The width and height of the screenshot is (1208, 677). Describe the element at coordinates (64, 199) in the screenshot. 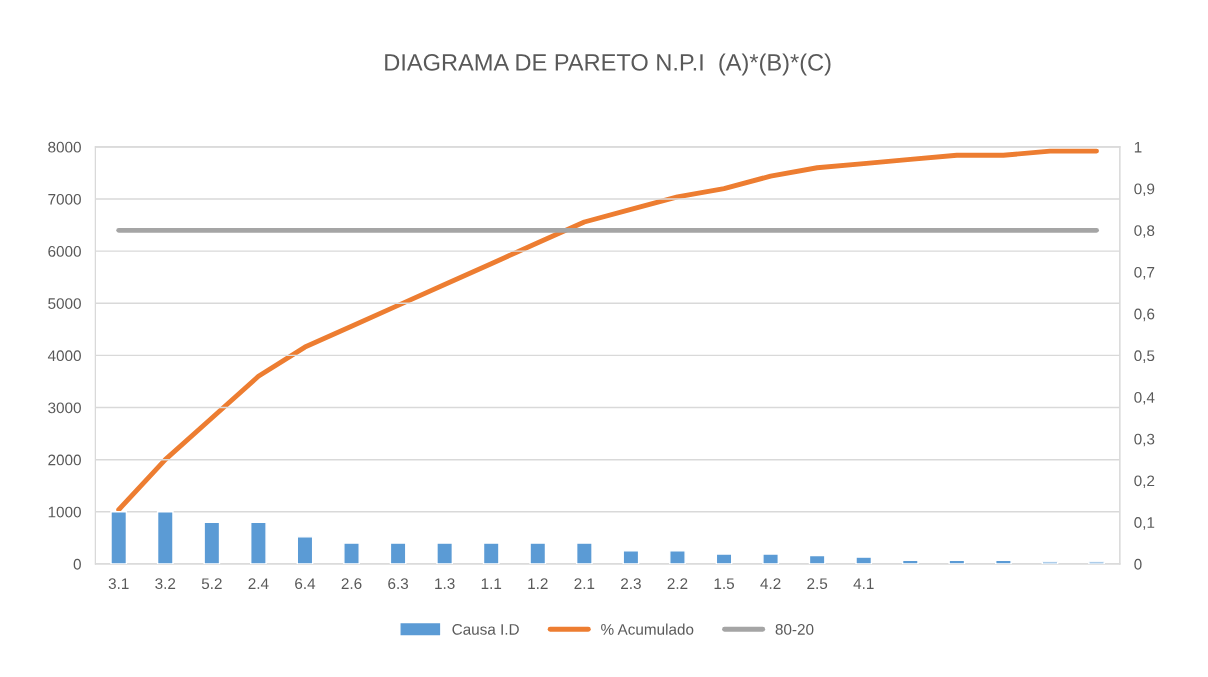

I see `y-tick-label: 7000` at that location.